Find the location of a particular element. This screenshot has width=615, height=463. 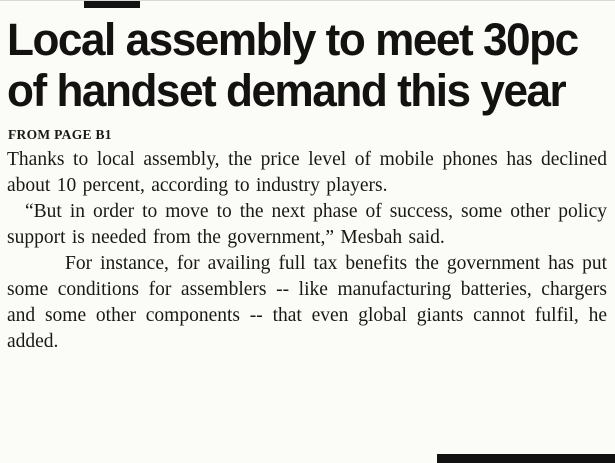

headline-line-2: of handset demand this year is located at coordinates (287, 90).